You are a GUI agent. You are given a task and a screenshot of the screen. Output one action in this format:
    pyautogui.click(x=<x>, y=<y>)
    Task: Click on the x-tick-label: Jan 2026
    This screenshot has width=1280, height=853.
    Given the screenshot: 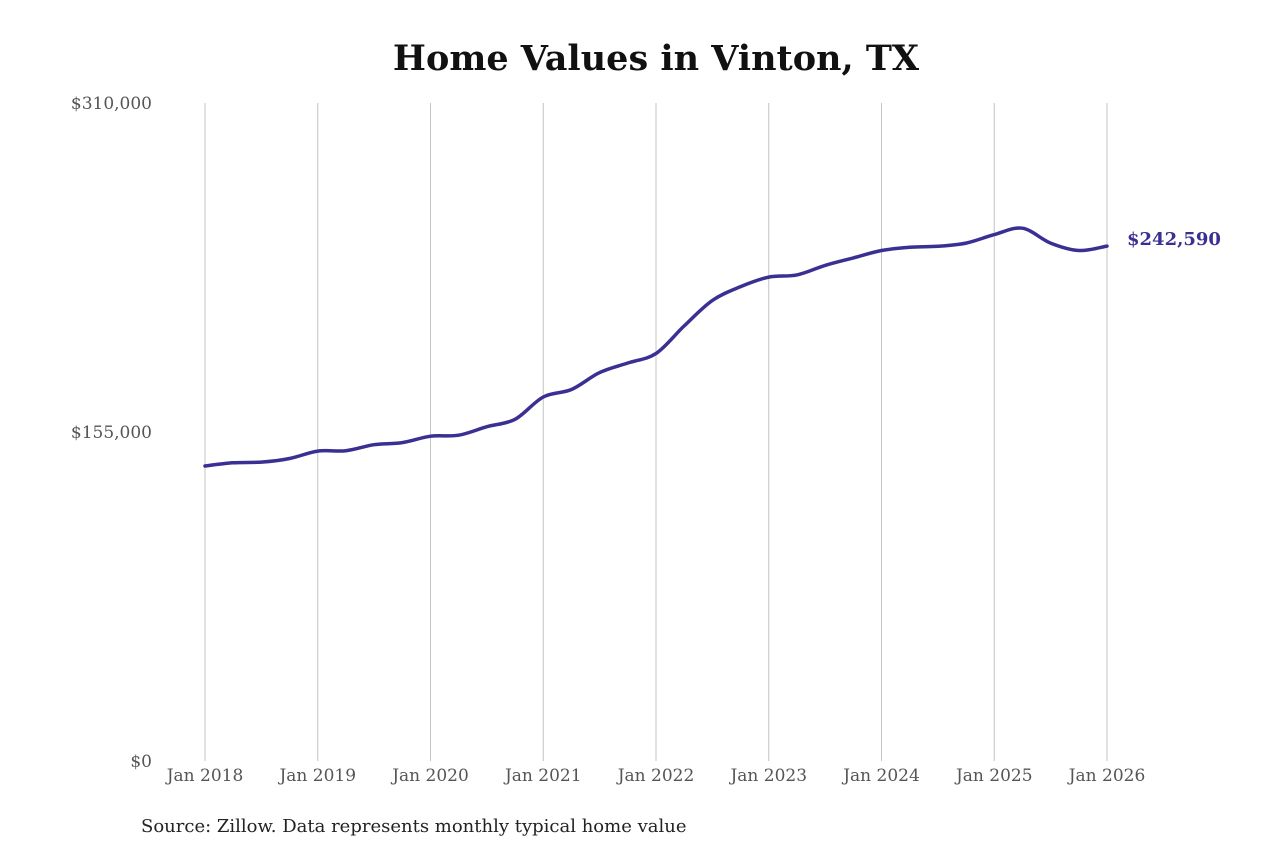 What is the action you would take?
    pyautogui.click(x=1106, y=776)
    